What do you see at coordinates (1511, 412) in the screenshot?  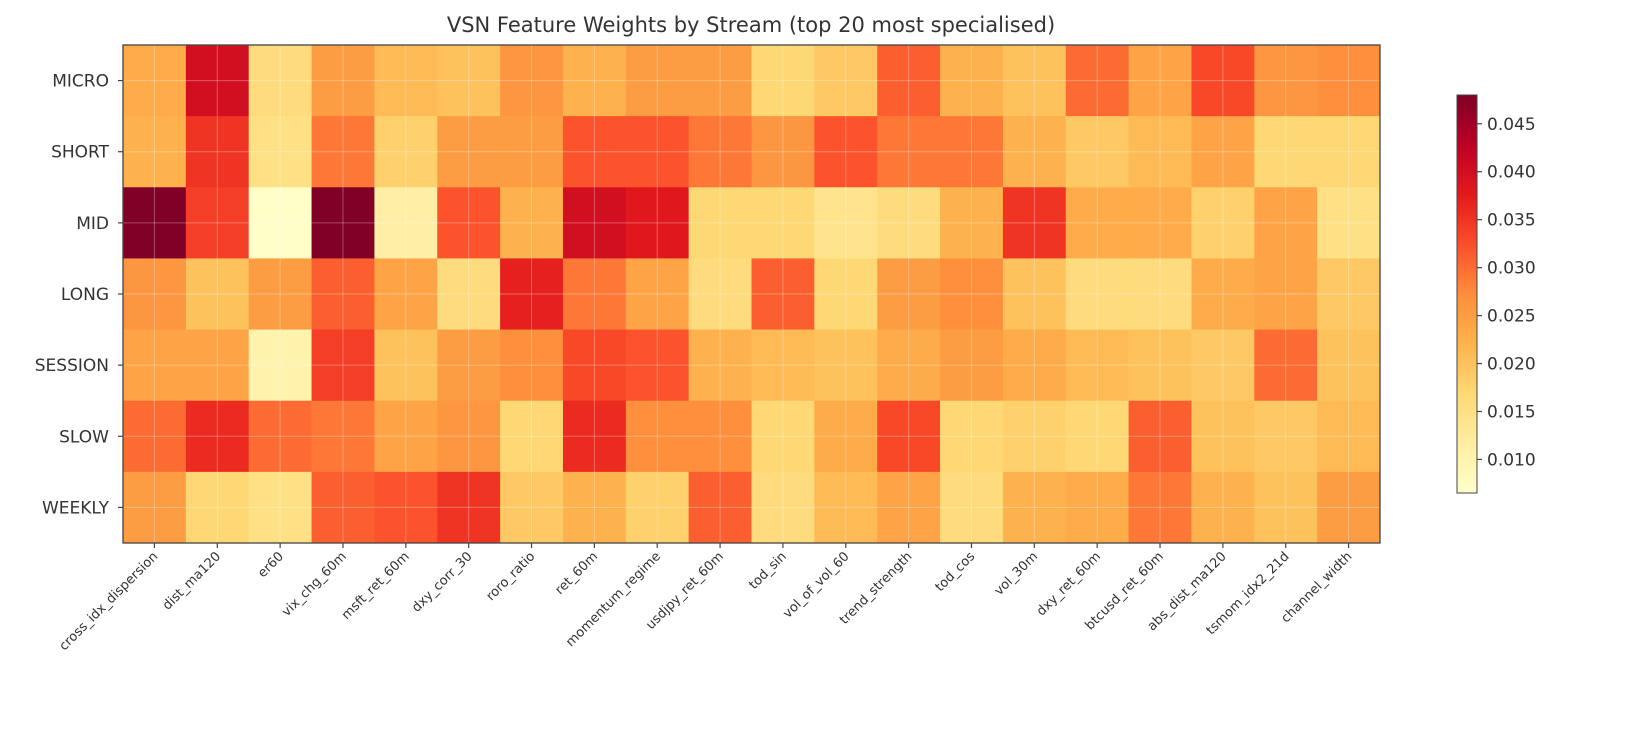 I see `colorbar-tick-label: 0.015` at bounding box center [1511, 412].